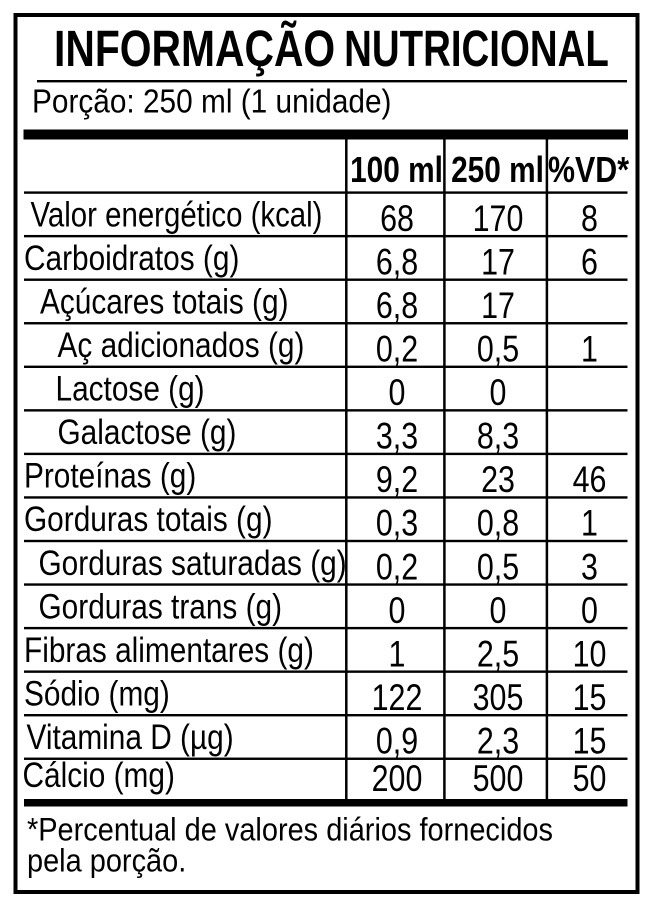  Describe the element at coordinates (498, 742) in the screenshot. I see `svg-text: 2,3` at that location.